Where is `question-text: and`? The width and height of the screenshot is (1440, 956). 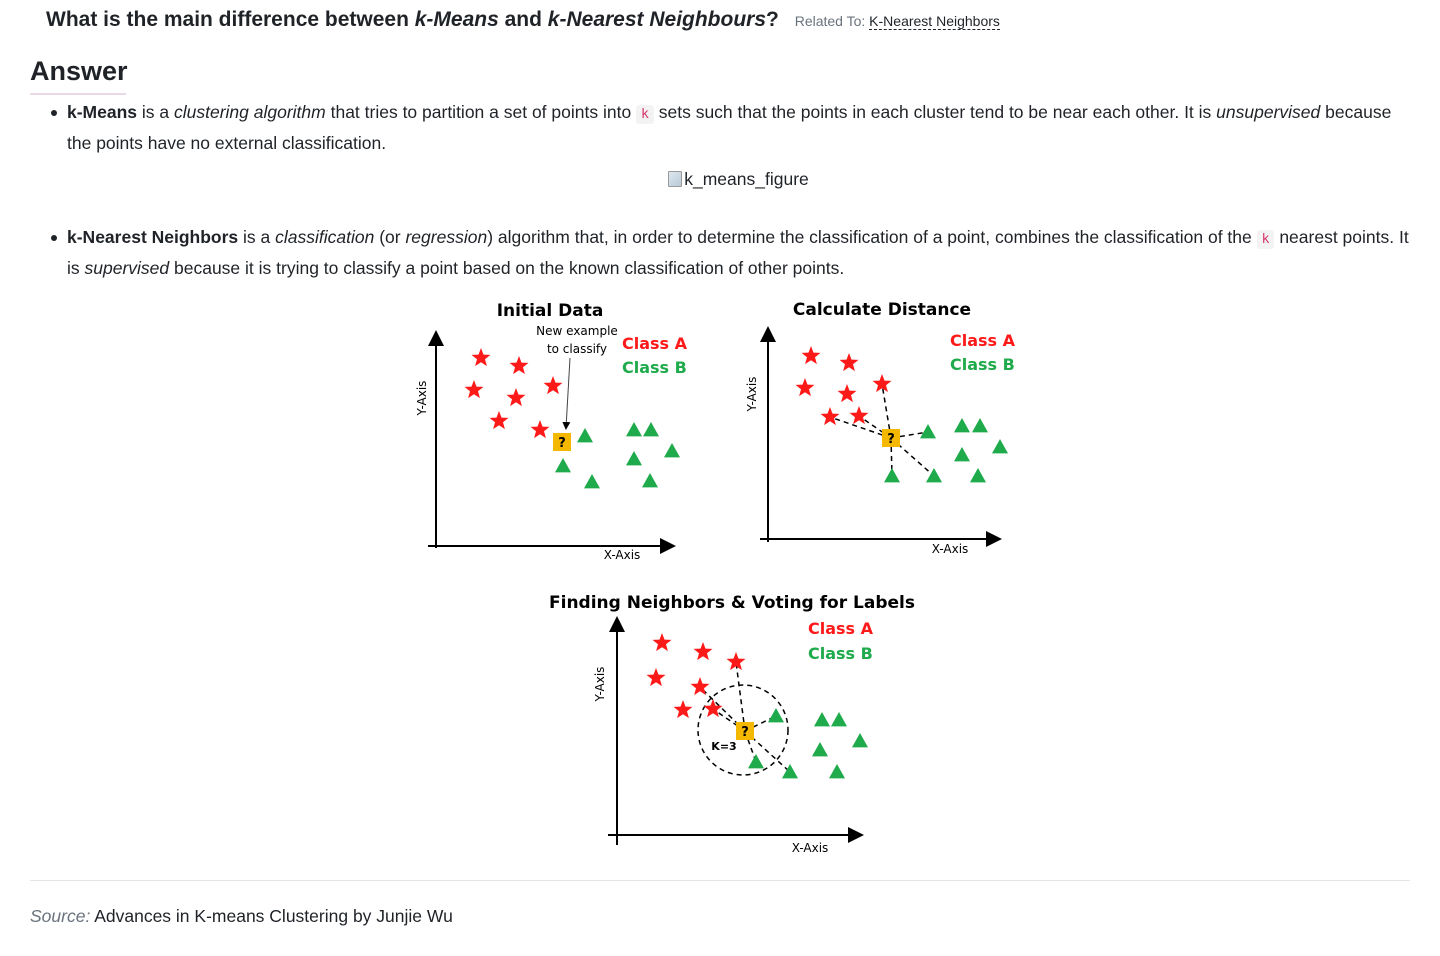 question-text: and is located at coordinates (523, 19).